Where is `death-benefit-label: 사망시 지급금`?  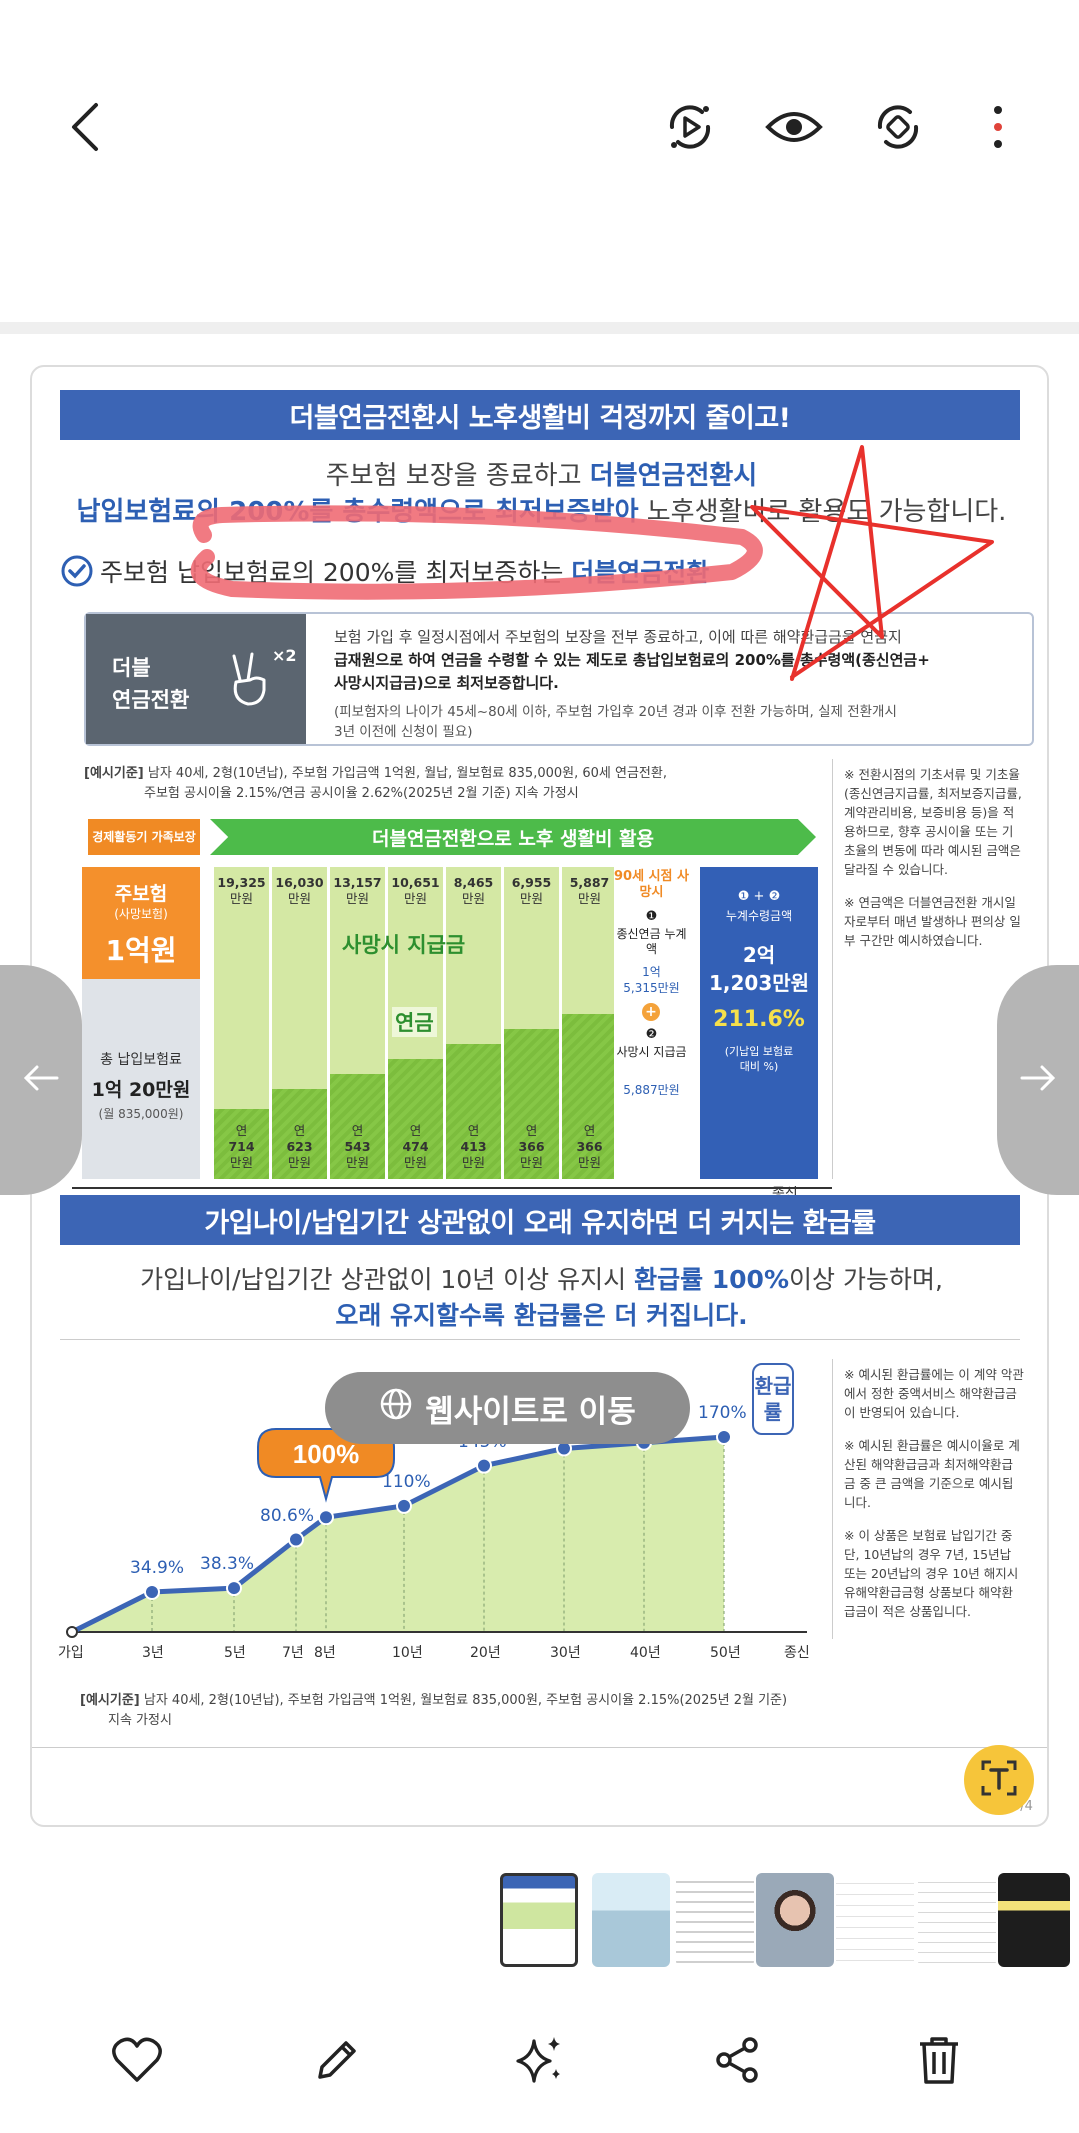 death-benefit-label: 사망시 지급금 is located at coordinates (404, 945).